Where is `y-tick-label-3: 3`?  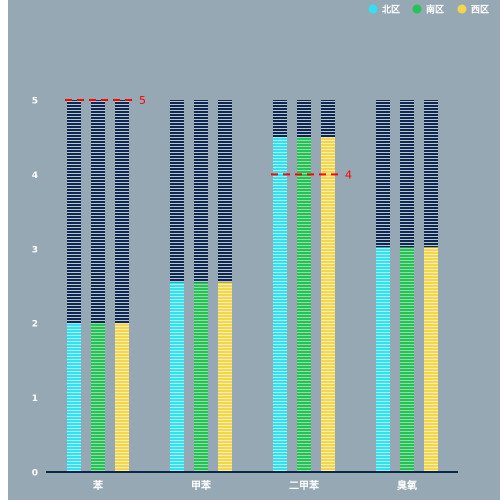
y-tick-label-3: 3 is located at coordinates (35, 250).